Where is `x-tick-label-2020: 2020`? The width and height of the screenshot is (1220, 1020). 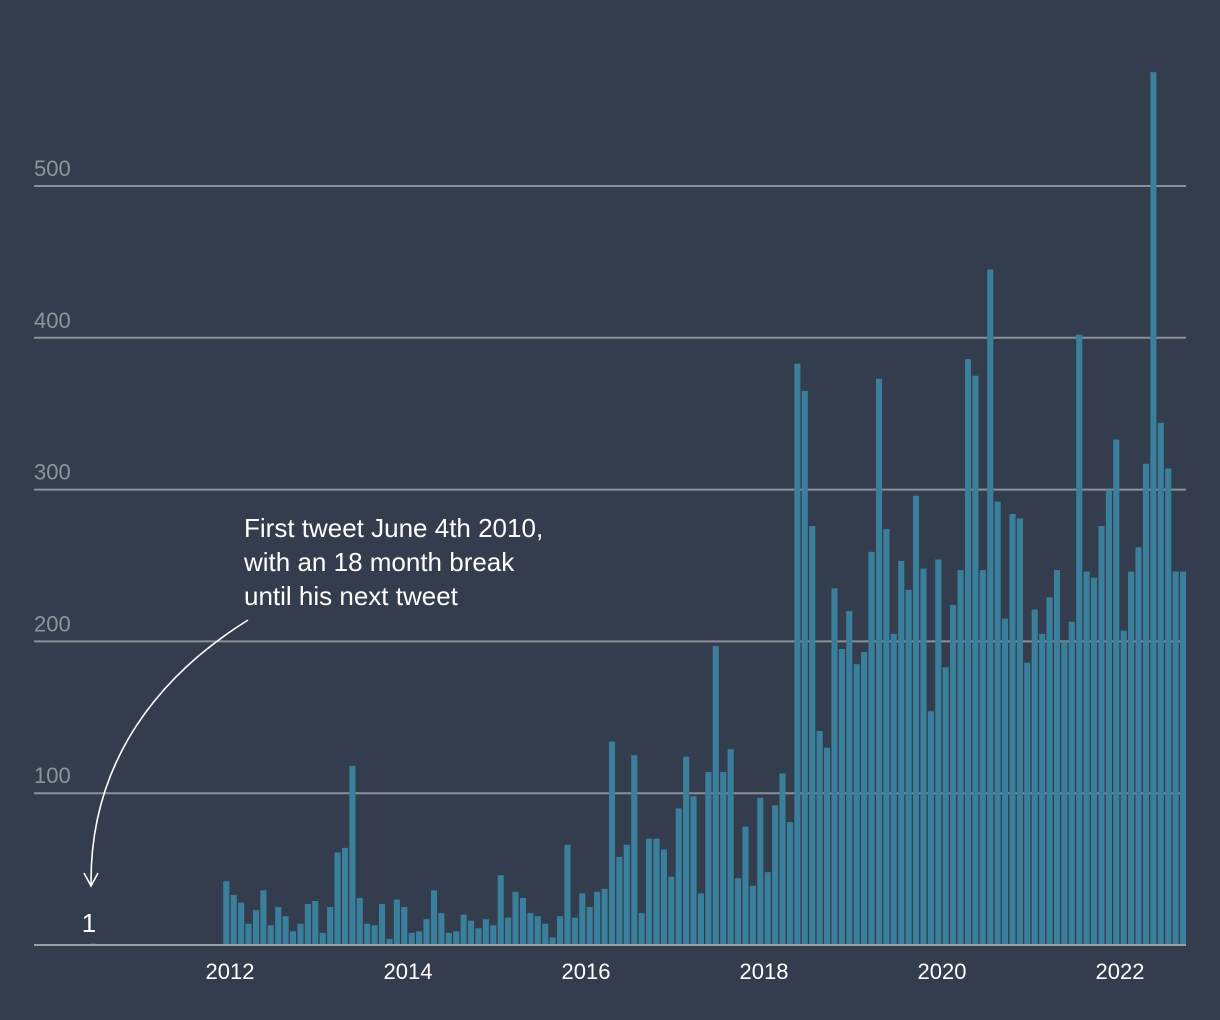
x-tick-label-2020: 2020 is located at coordinates (942, 971).